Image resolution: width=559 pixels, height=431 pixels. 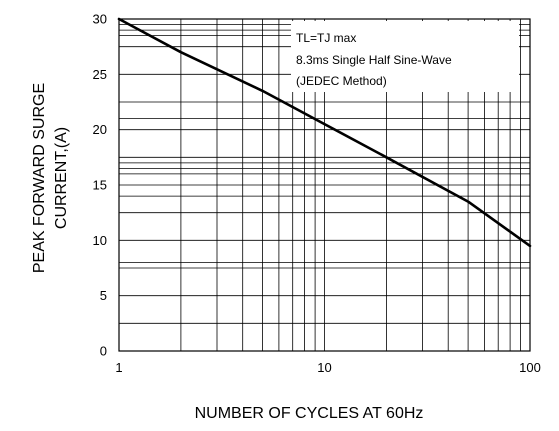 What do you see at coordinates (100, 129) in the screenshot?
I see `y-tick-label: 20` at bounding box center [100, 129].